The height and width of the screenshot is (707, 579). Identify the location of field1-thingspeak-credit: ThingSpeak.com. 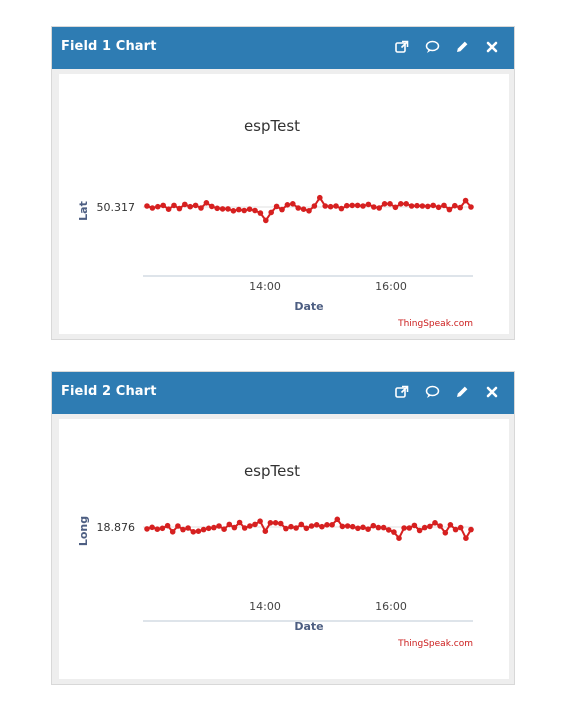
(435, 324).